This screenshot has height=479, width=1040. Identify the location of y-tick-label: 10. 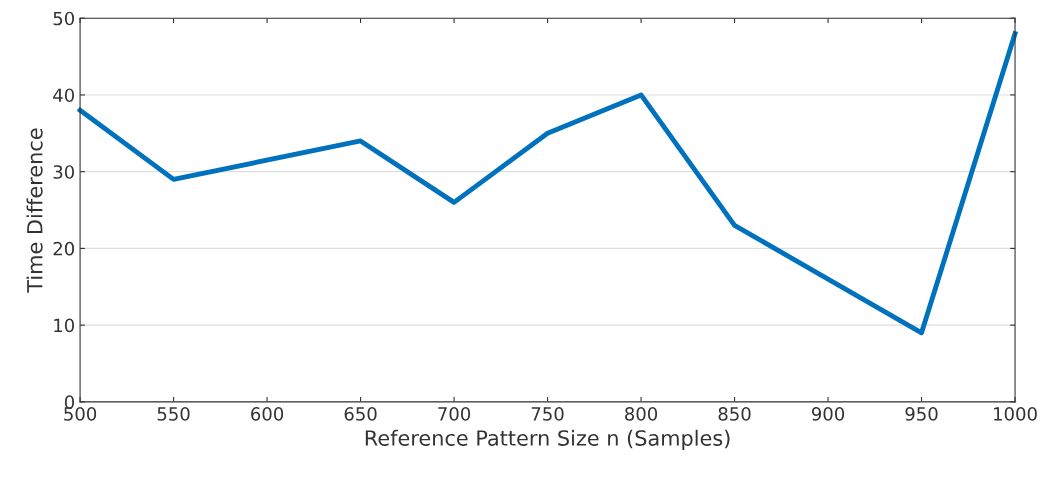
(64, 325).